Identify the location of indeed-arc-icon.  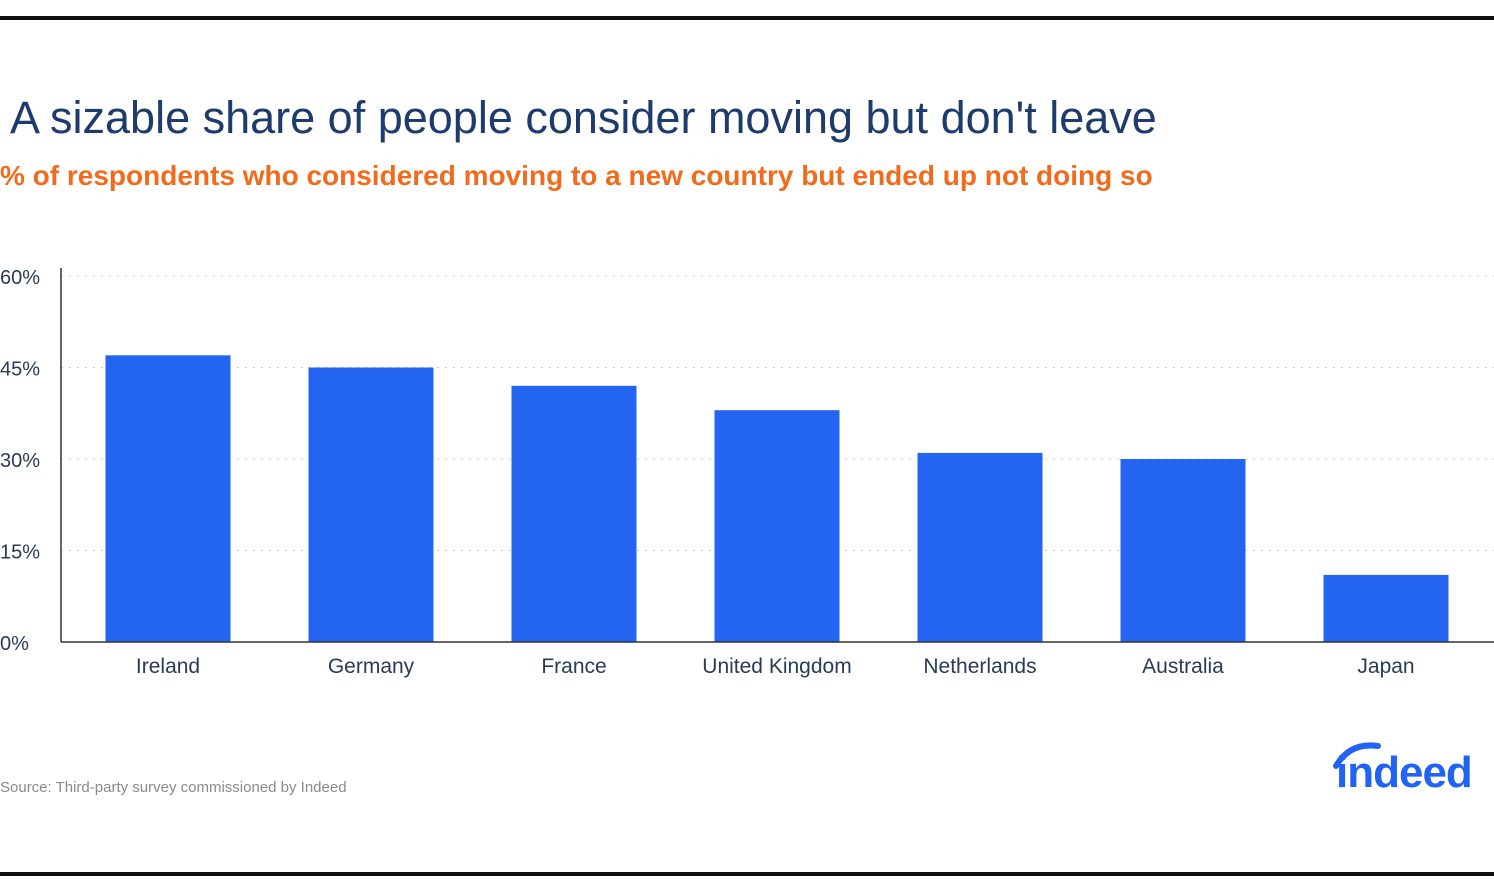
(1357, 755).